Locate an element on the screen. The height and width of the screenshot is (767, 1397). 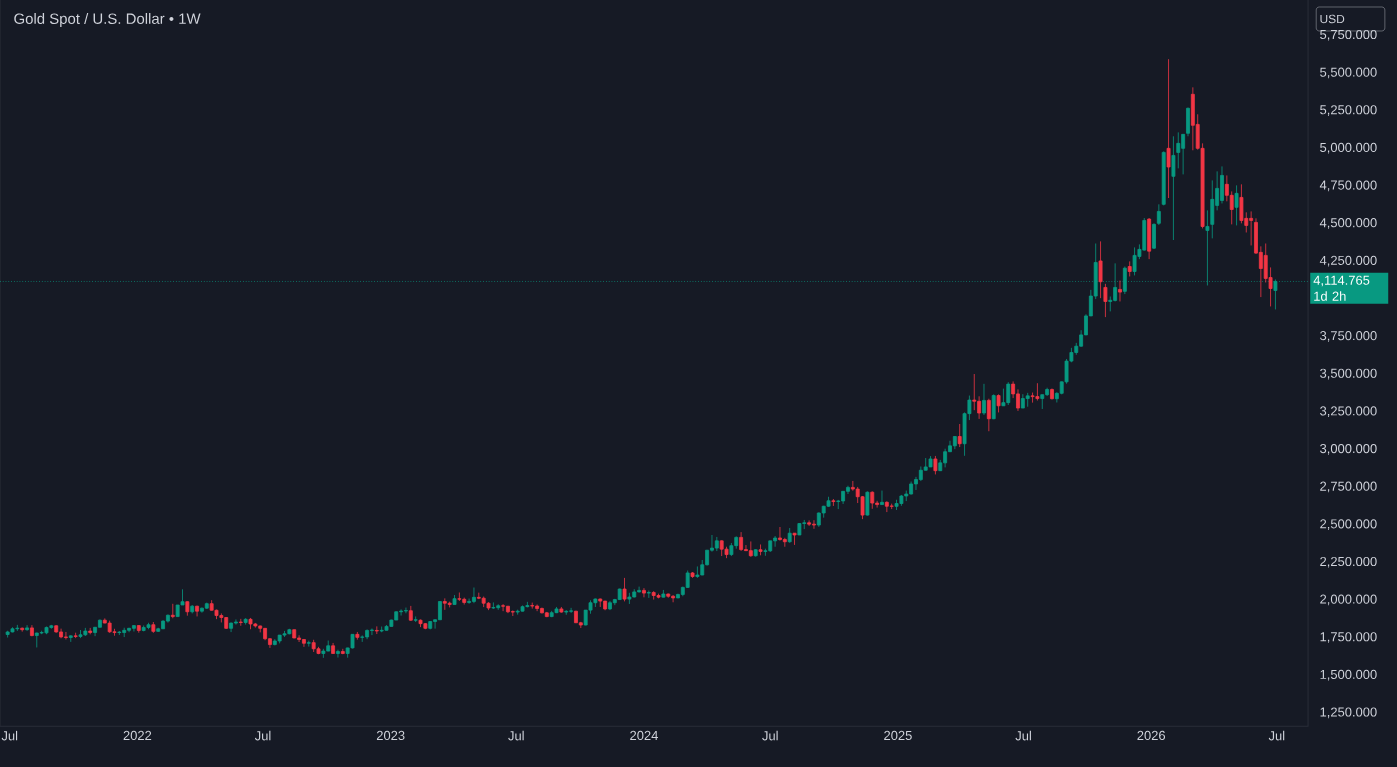
x-tick-label: 2026 is located at coordinates (1151, 735).